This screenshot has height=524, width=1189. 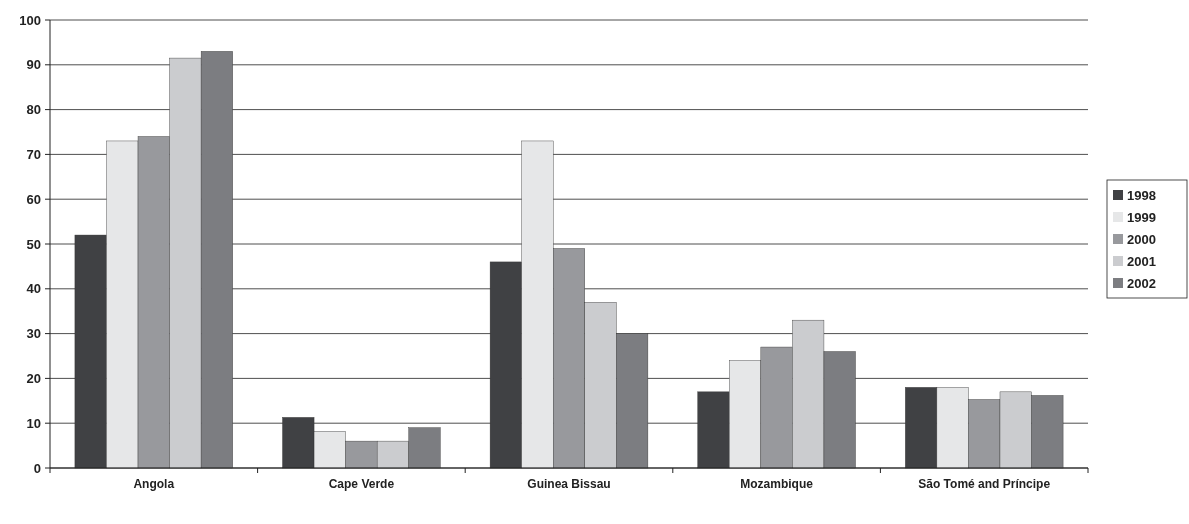 I want to click on legend-label: 2001, so click(x=1141, y=261).